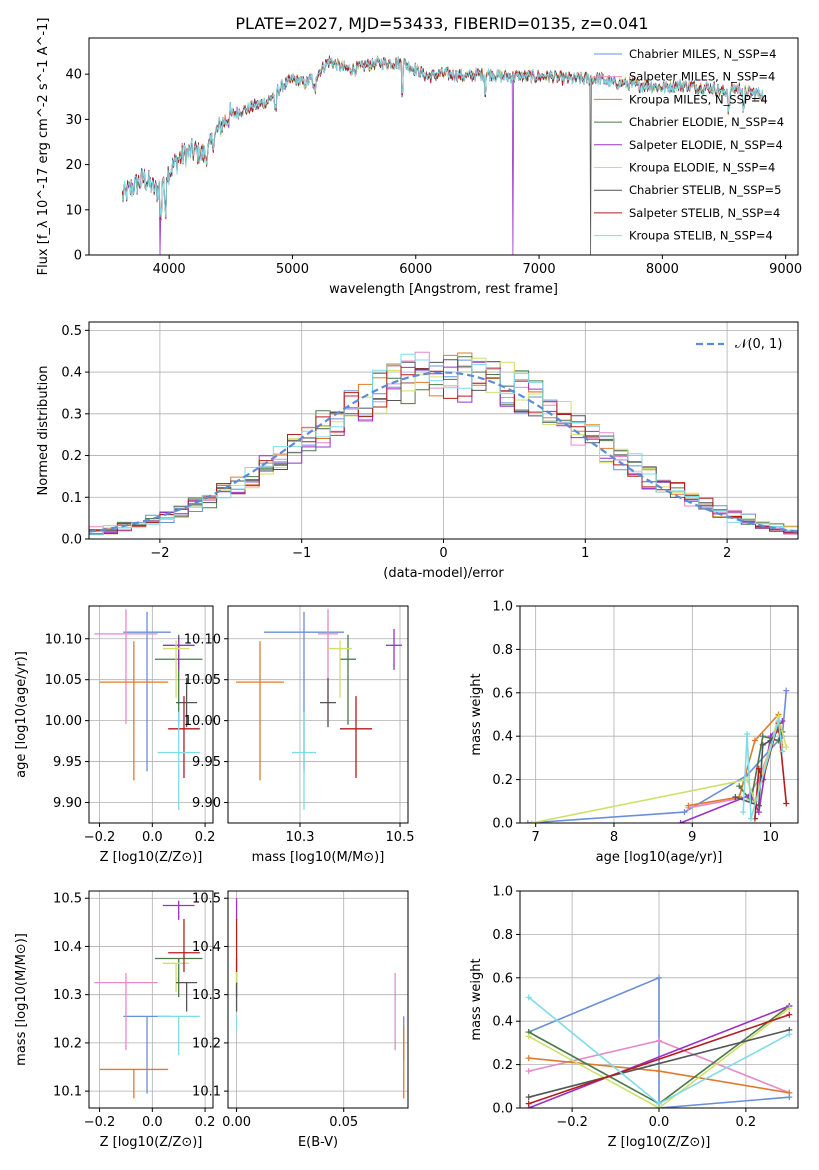 The height and width of the screenshot is (1170, 819). I want to click on x-tick-label: 10.3, so click(300, 837).